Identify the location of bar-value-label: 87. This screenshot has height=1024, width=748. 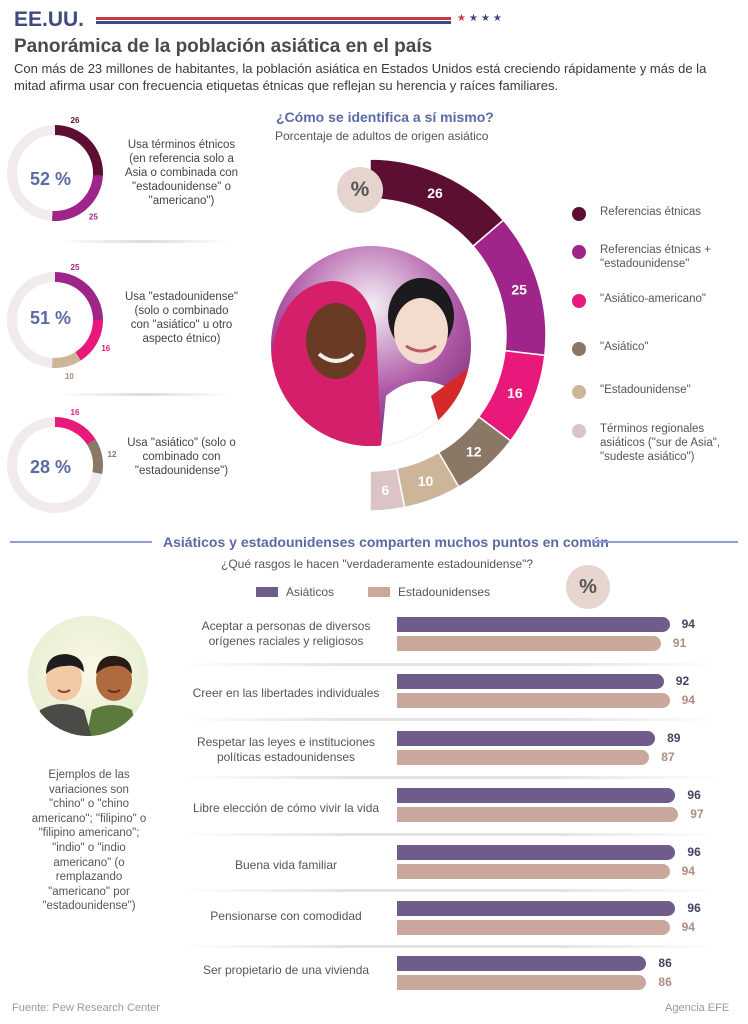
(668, 757).